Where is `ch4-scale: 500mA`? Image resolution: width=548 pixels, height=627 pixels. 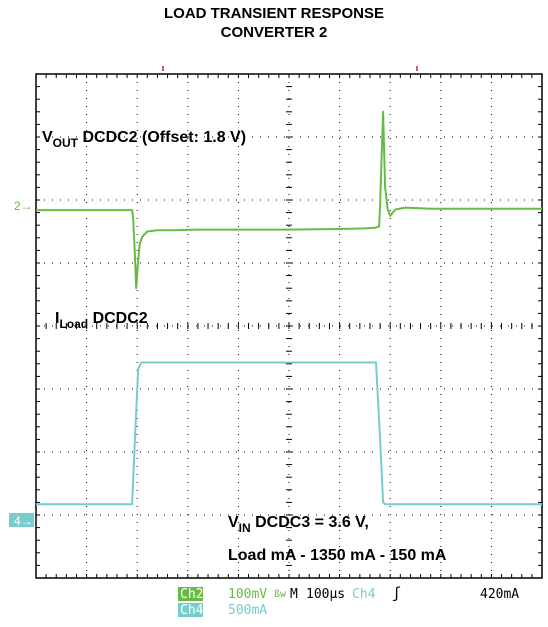 ch4-scale: 500mA is located at coordinates (247, 610).